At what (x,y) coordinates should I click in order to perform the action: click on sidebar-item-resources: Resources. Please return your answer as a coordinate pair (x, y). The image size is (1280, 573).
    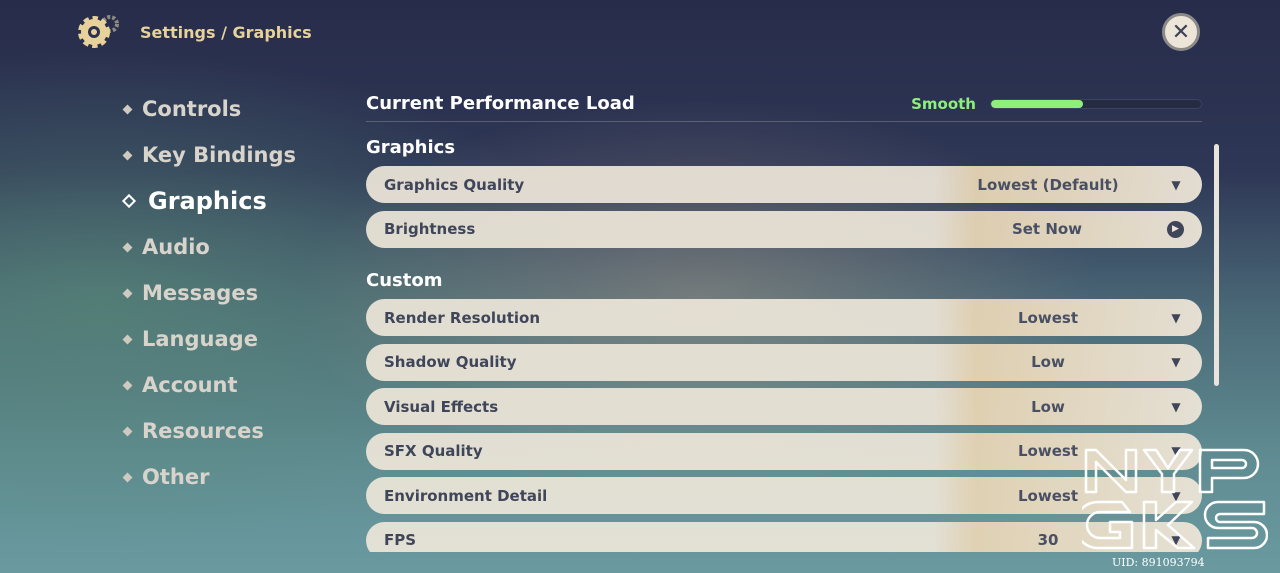
    Looking at the image, I should click on (209, 431).